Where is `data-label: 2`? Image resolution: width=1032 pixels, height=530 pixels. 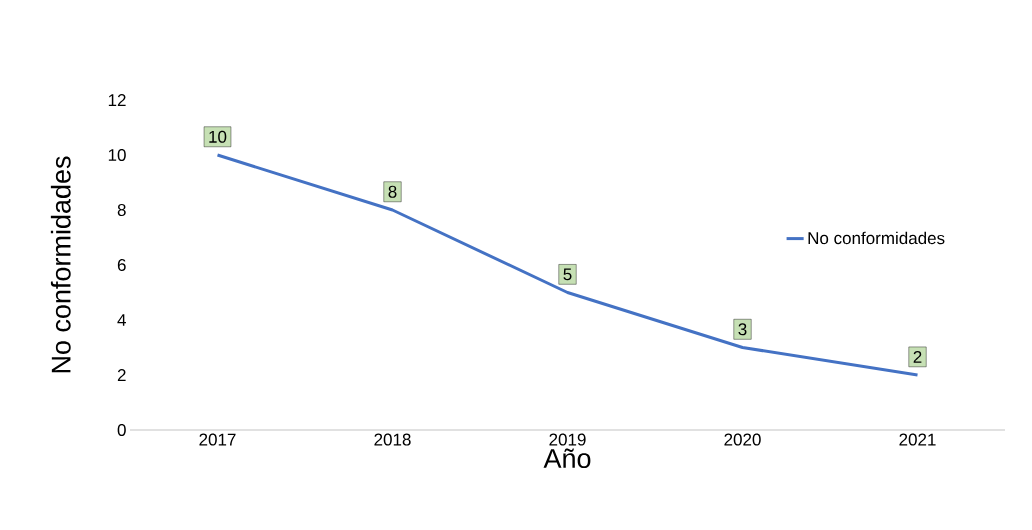
data-label: 2 is located at coordinates (917, 356).